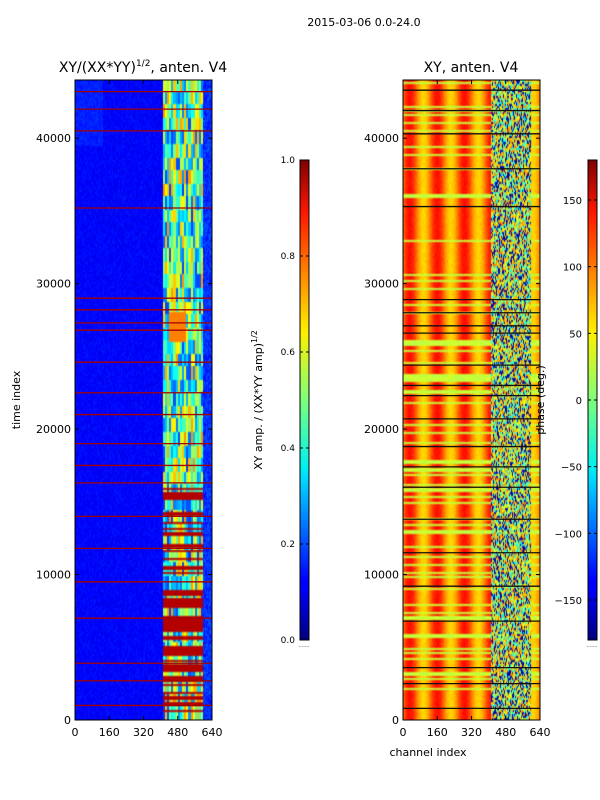 The height and width of the screenshot is (800, 600). I want to click on colorbar-tick-label: 0.6, so click(288, 353).